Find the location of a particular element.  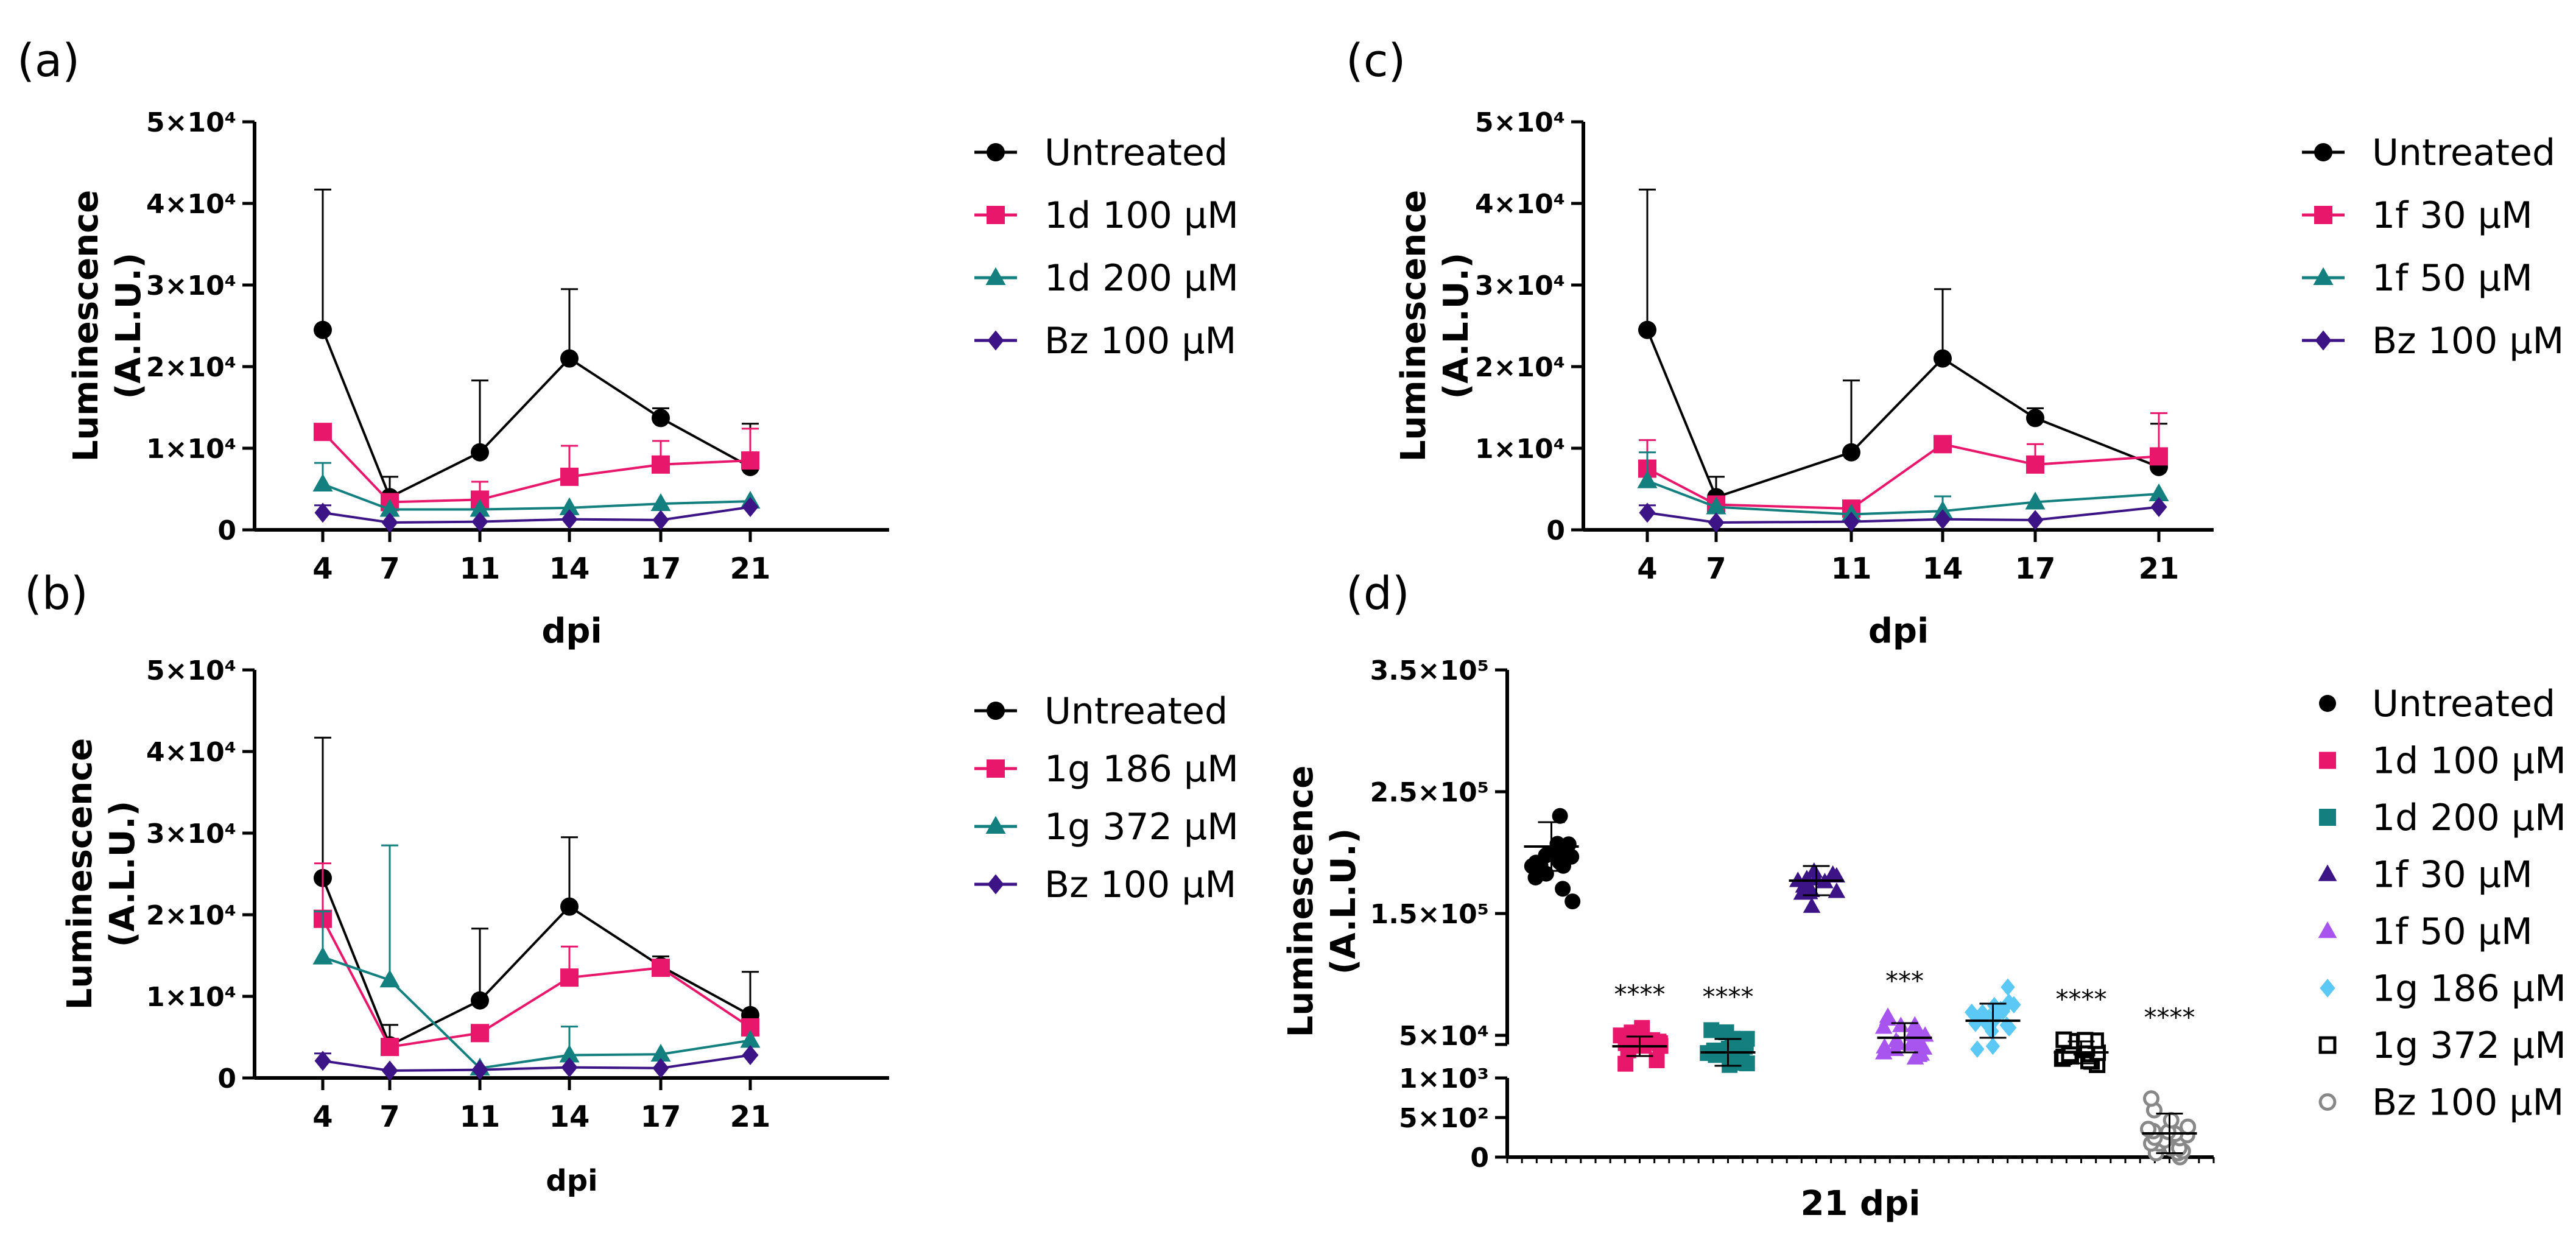

y-tick-label: 1.5×10⁵ is located at coordinates (1429, 915).